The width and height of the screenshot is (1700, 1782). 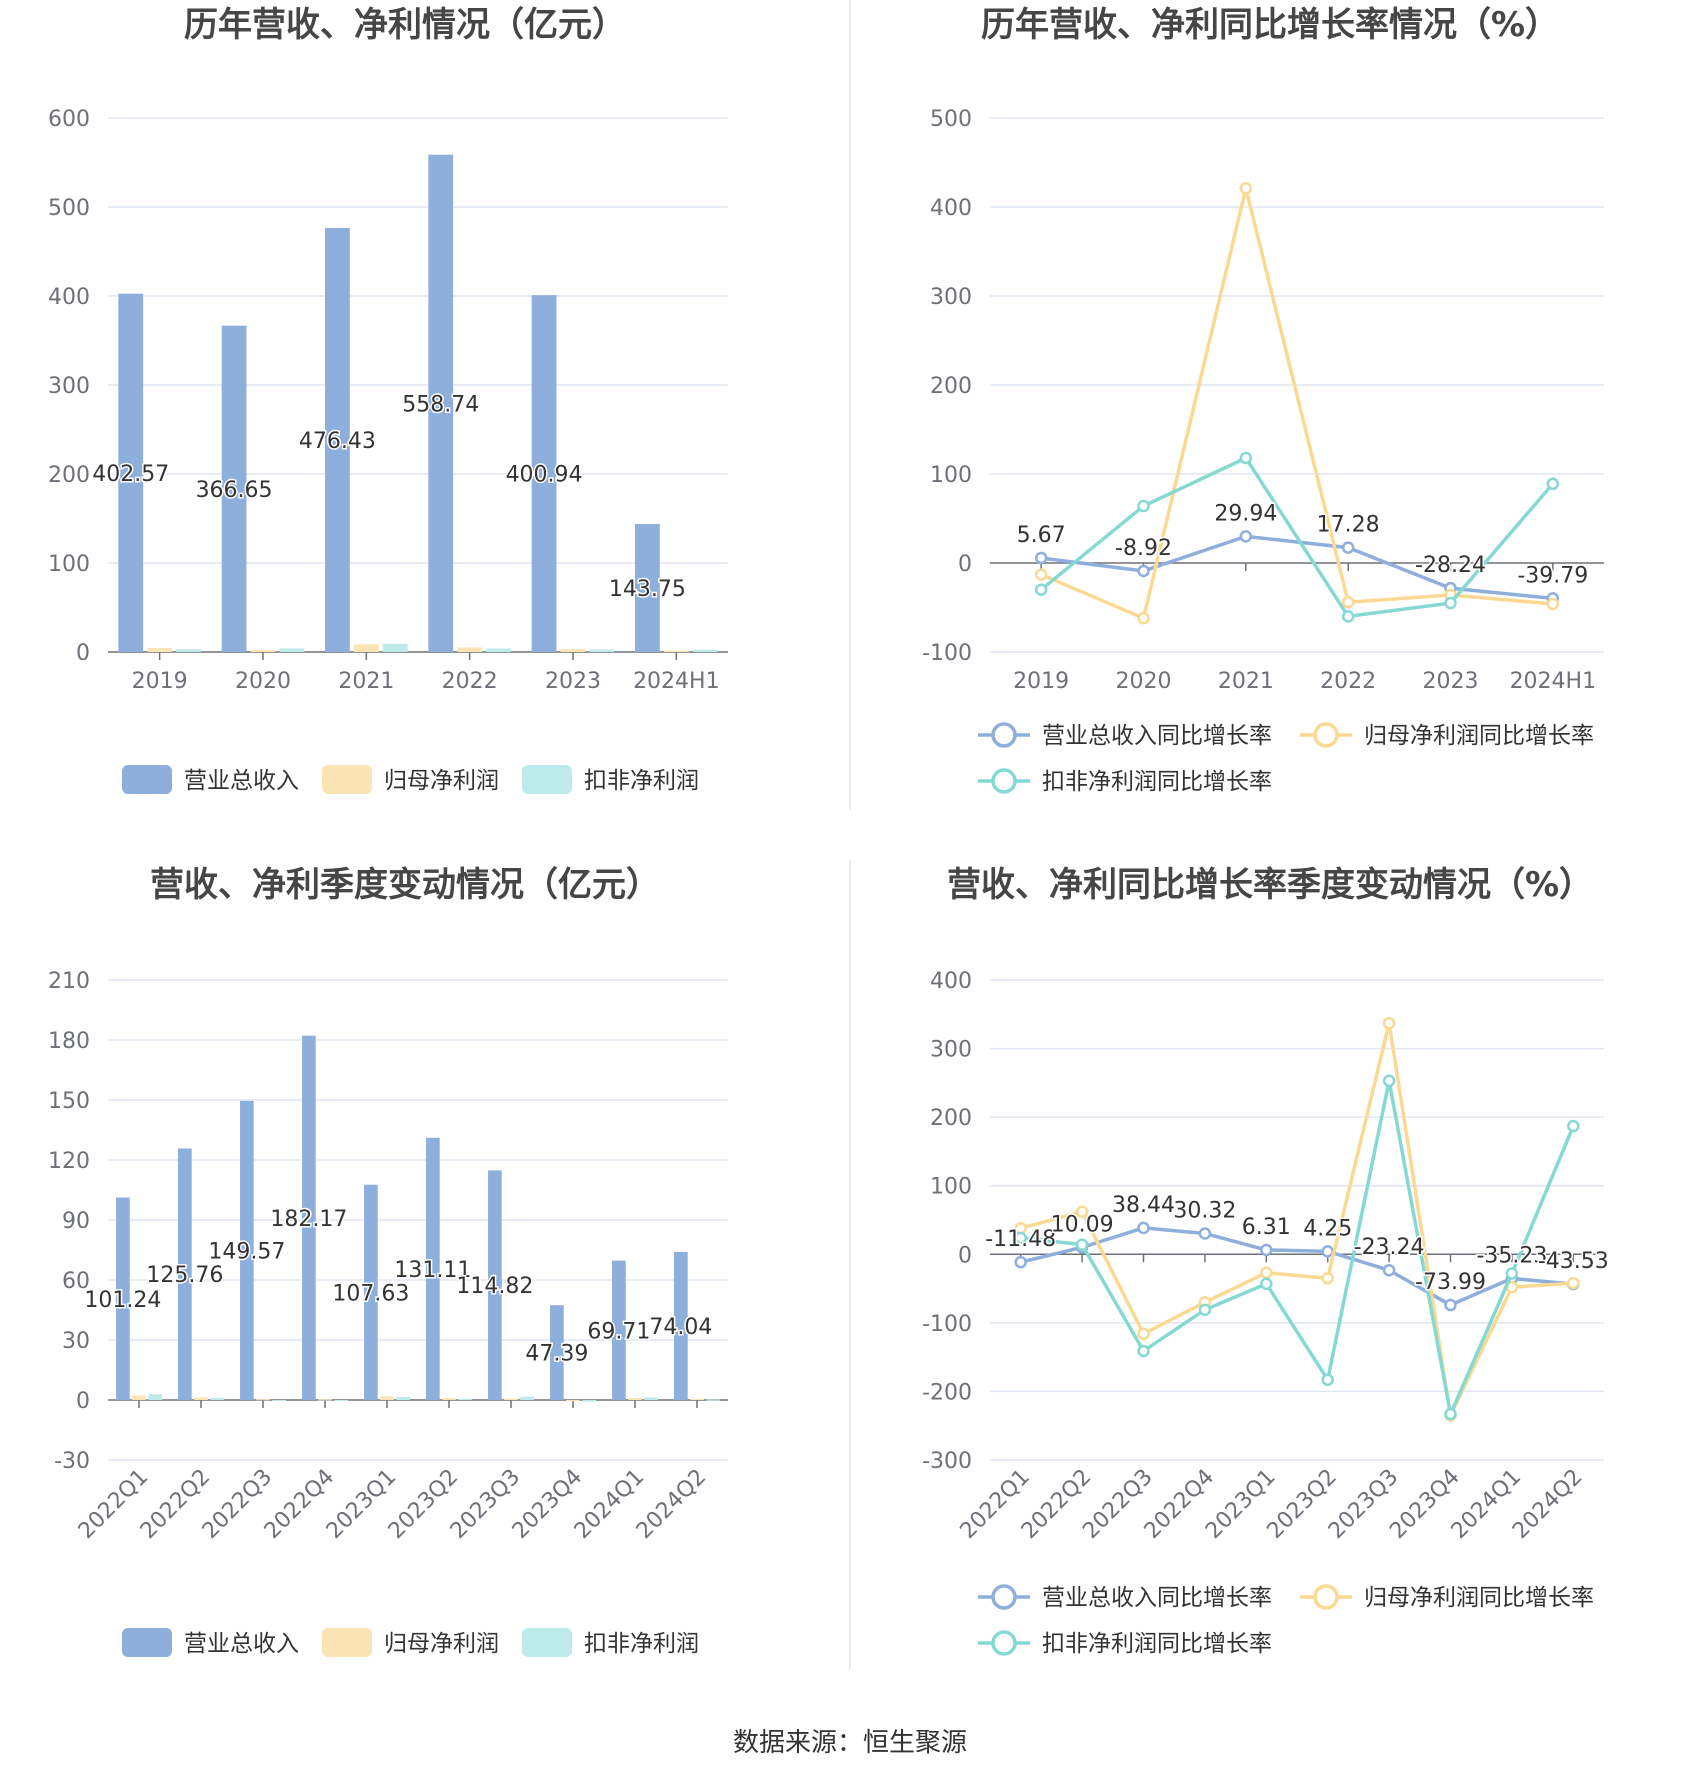 I want to click on y-tick-label: -300, so click(x=947, y=1461).